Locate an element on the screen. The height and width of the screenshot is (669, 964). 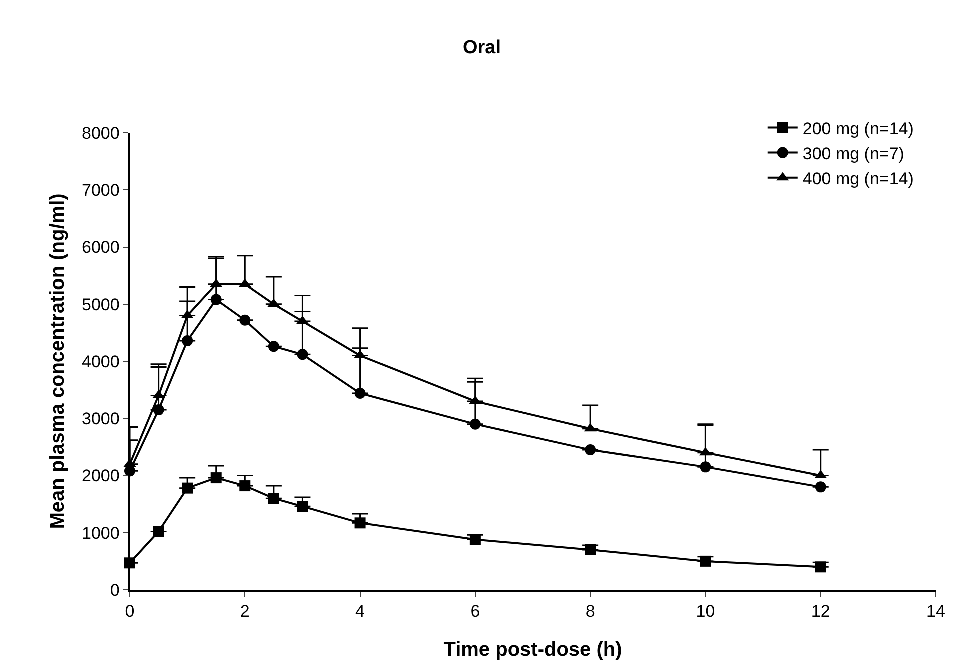
y-tick-label: 0 is located at coordinates (115, 590).